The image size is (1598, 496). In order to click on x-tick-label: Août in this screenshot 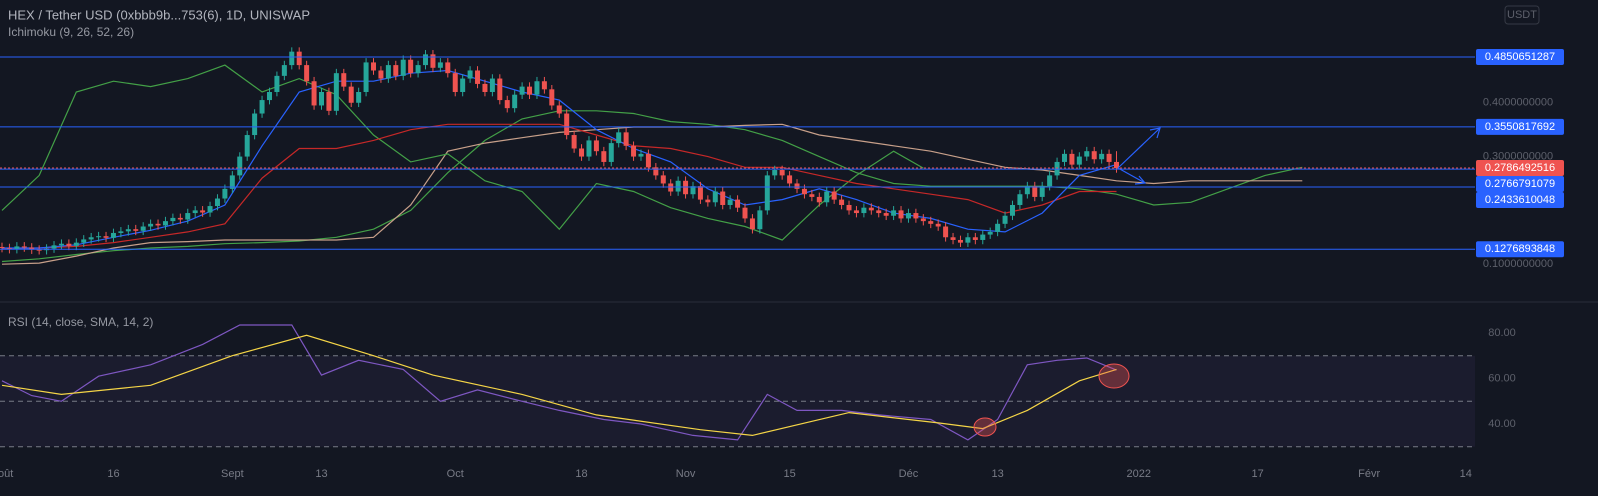, I will do `click(6, 474)`.